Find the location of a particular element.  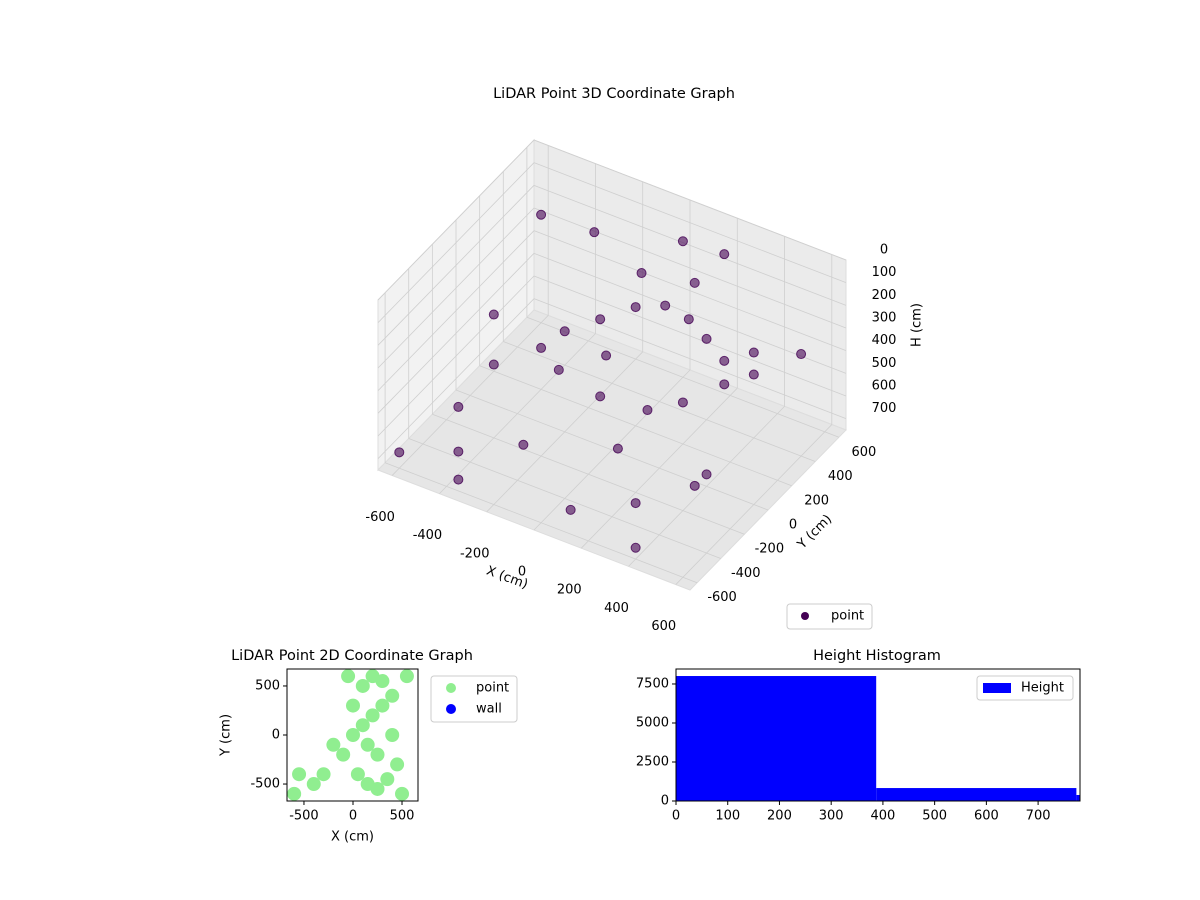

legend-label: point is located at coordinates (847, 616).